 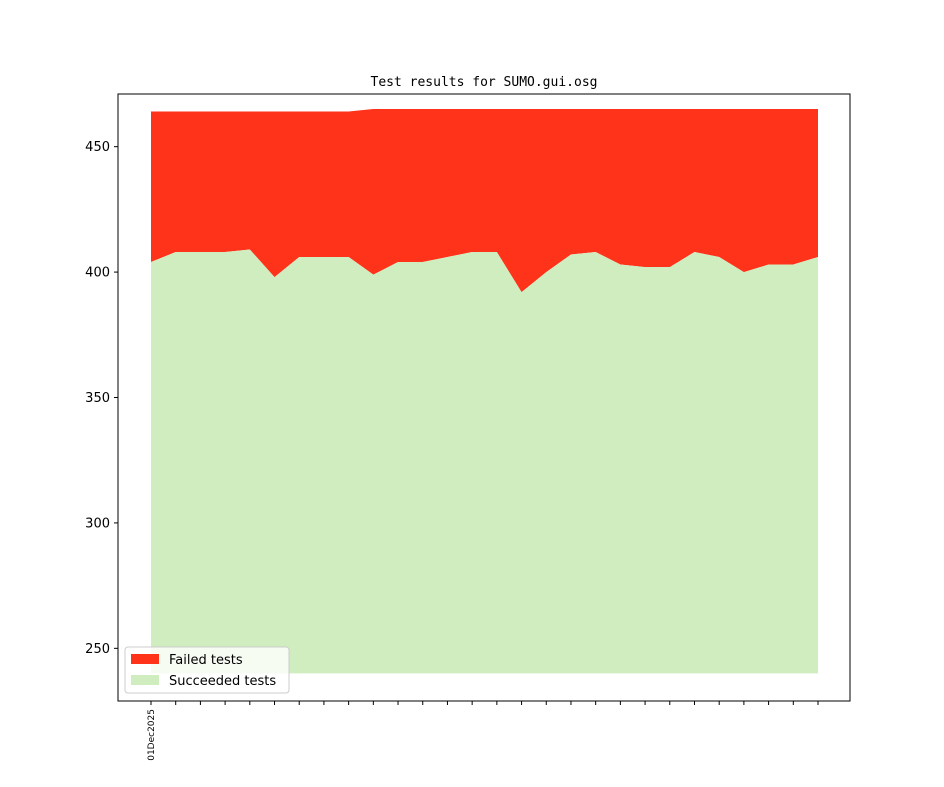 I want to click on legend-swatch-failed, so click(x=145, y=659).